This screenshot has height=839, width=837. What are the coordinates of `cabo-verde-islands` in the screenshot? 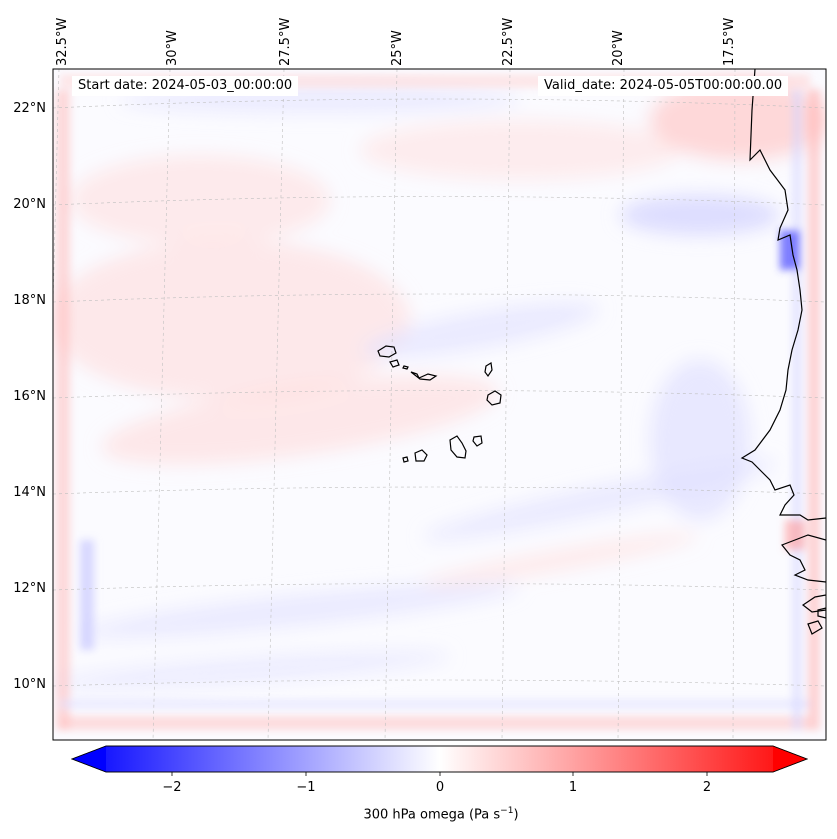 It's located at (439, 404).